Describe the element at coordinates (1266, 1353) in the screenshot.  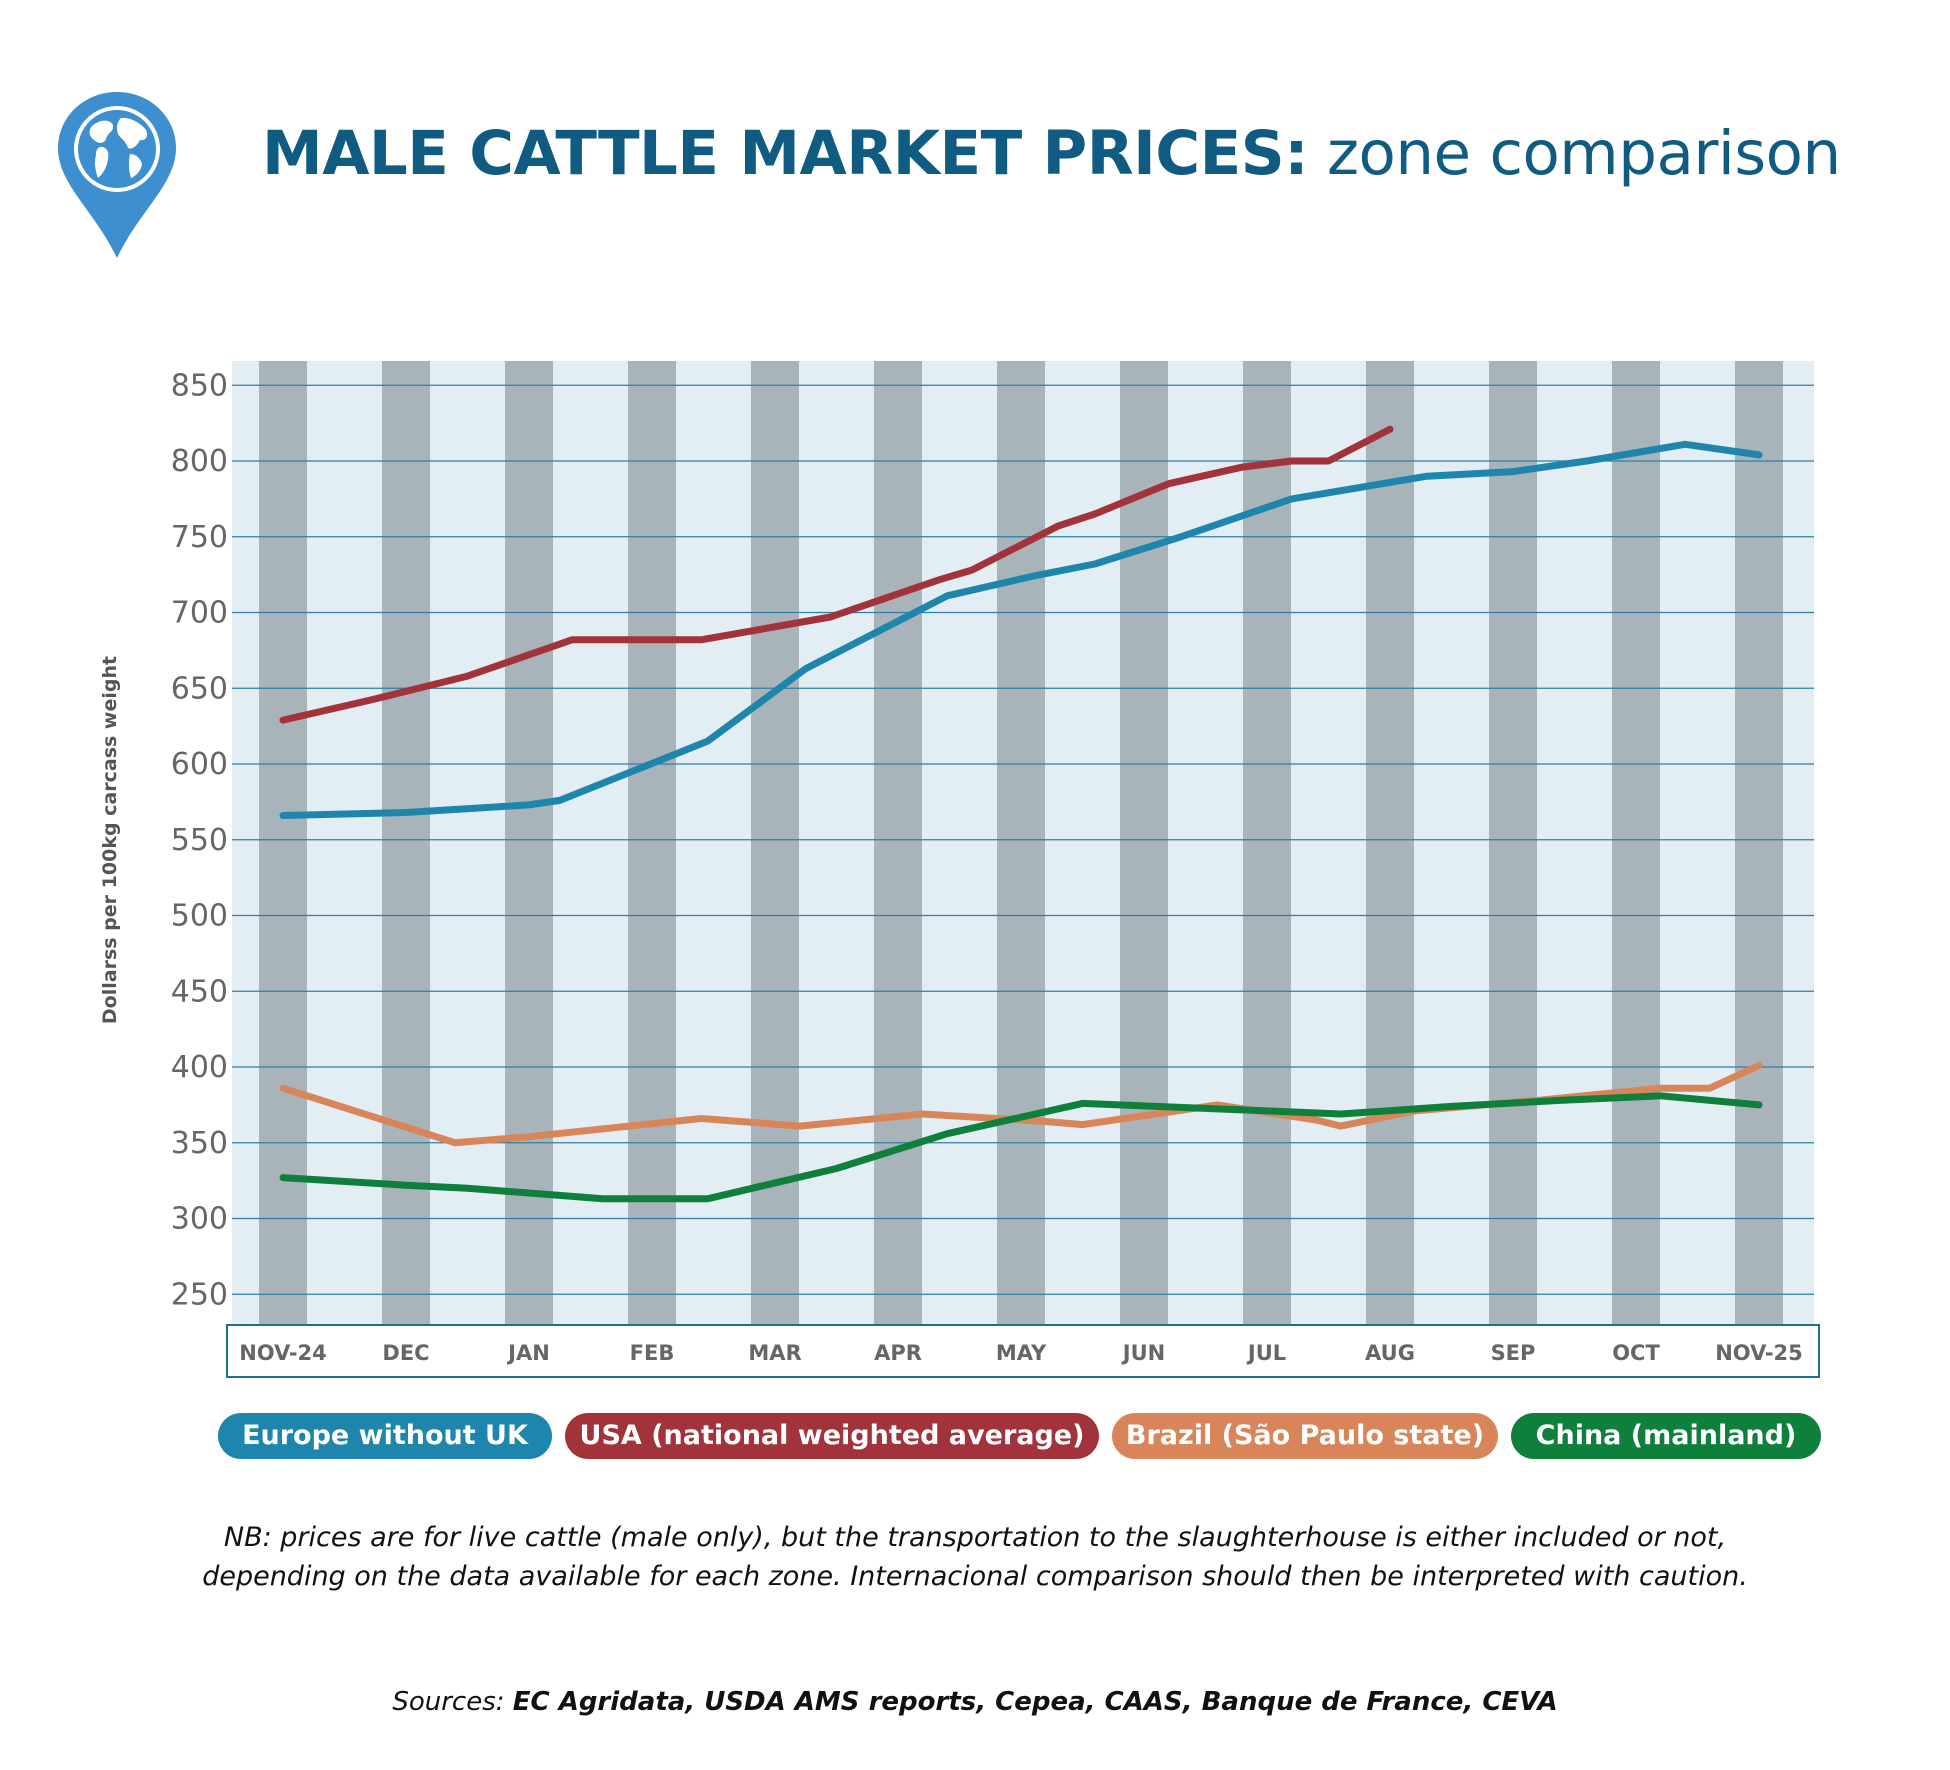
I see `x-tick-label: JUL` at that location.